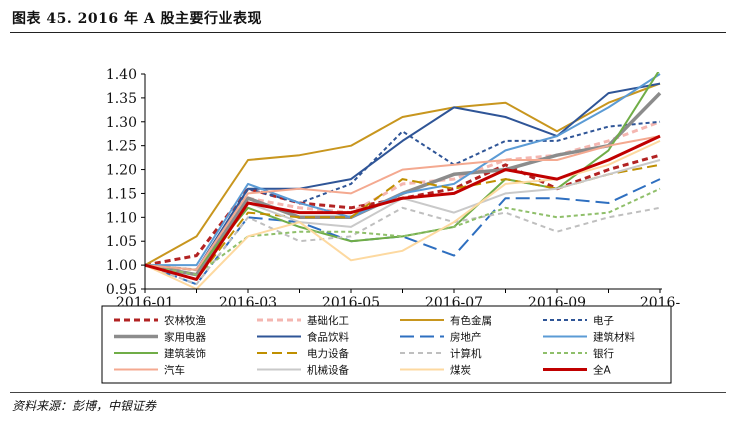  I want to click on legend-label-15: 全A, so click(602, 370).